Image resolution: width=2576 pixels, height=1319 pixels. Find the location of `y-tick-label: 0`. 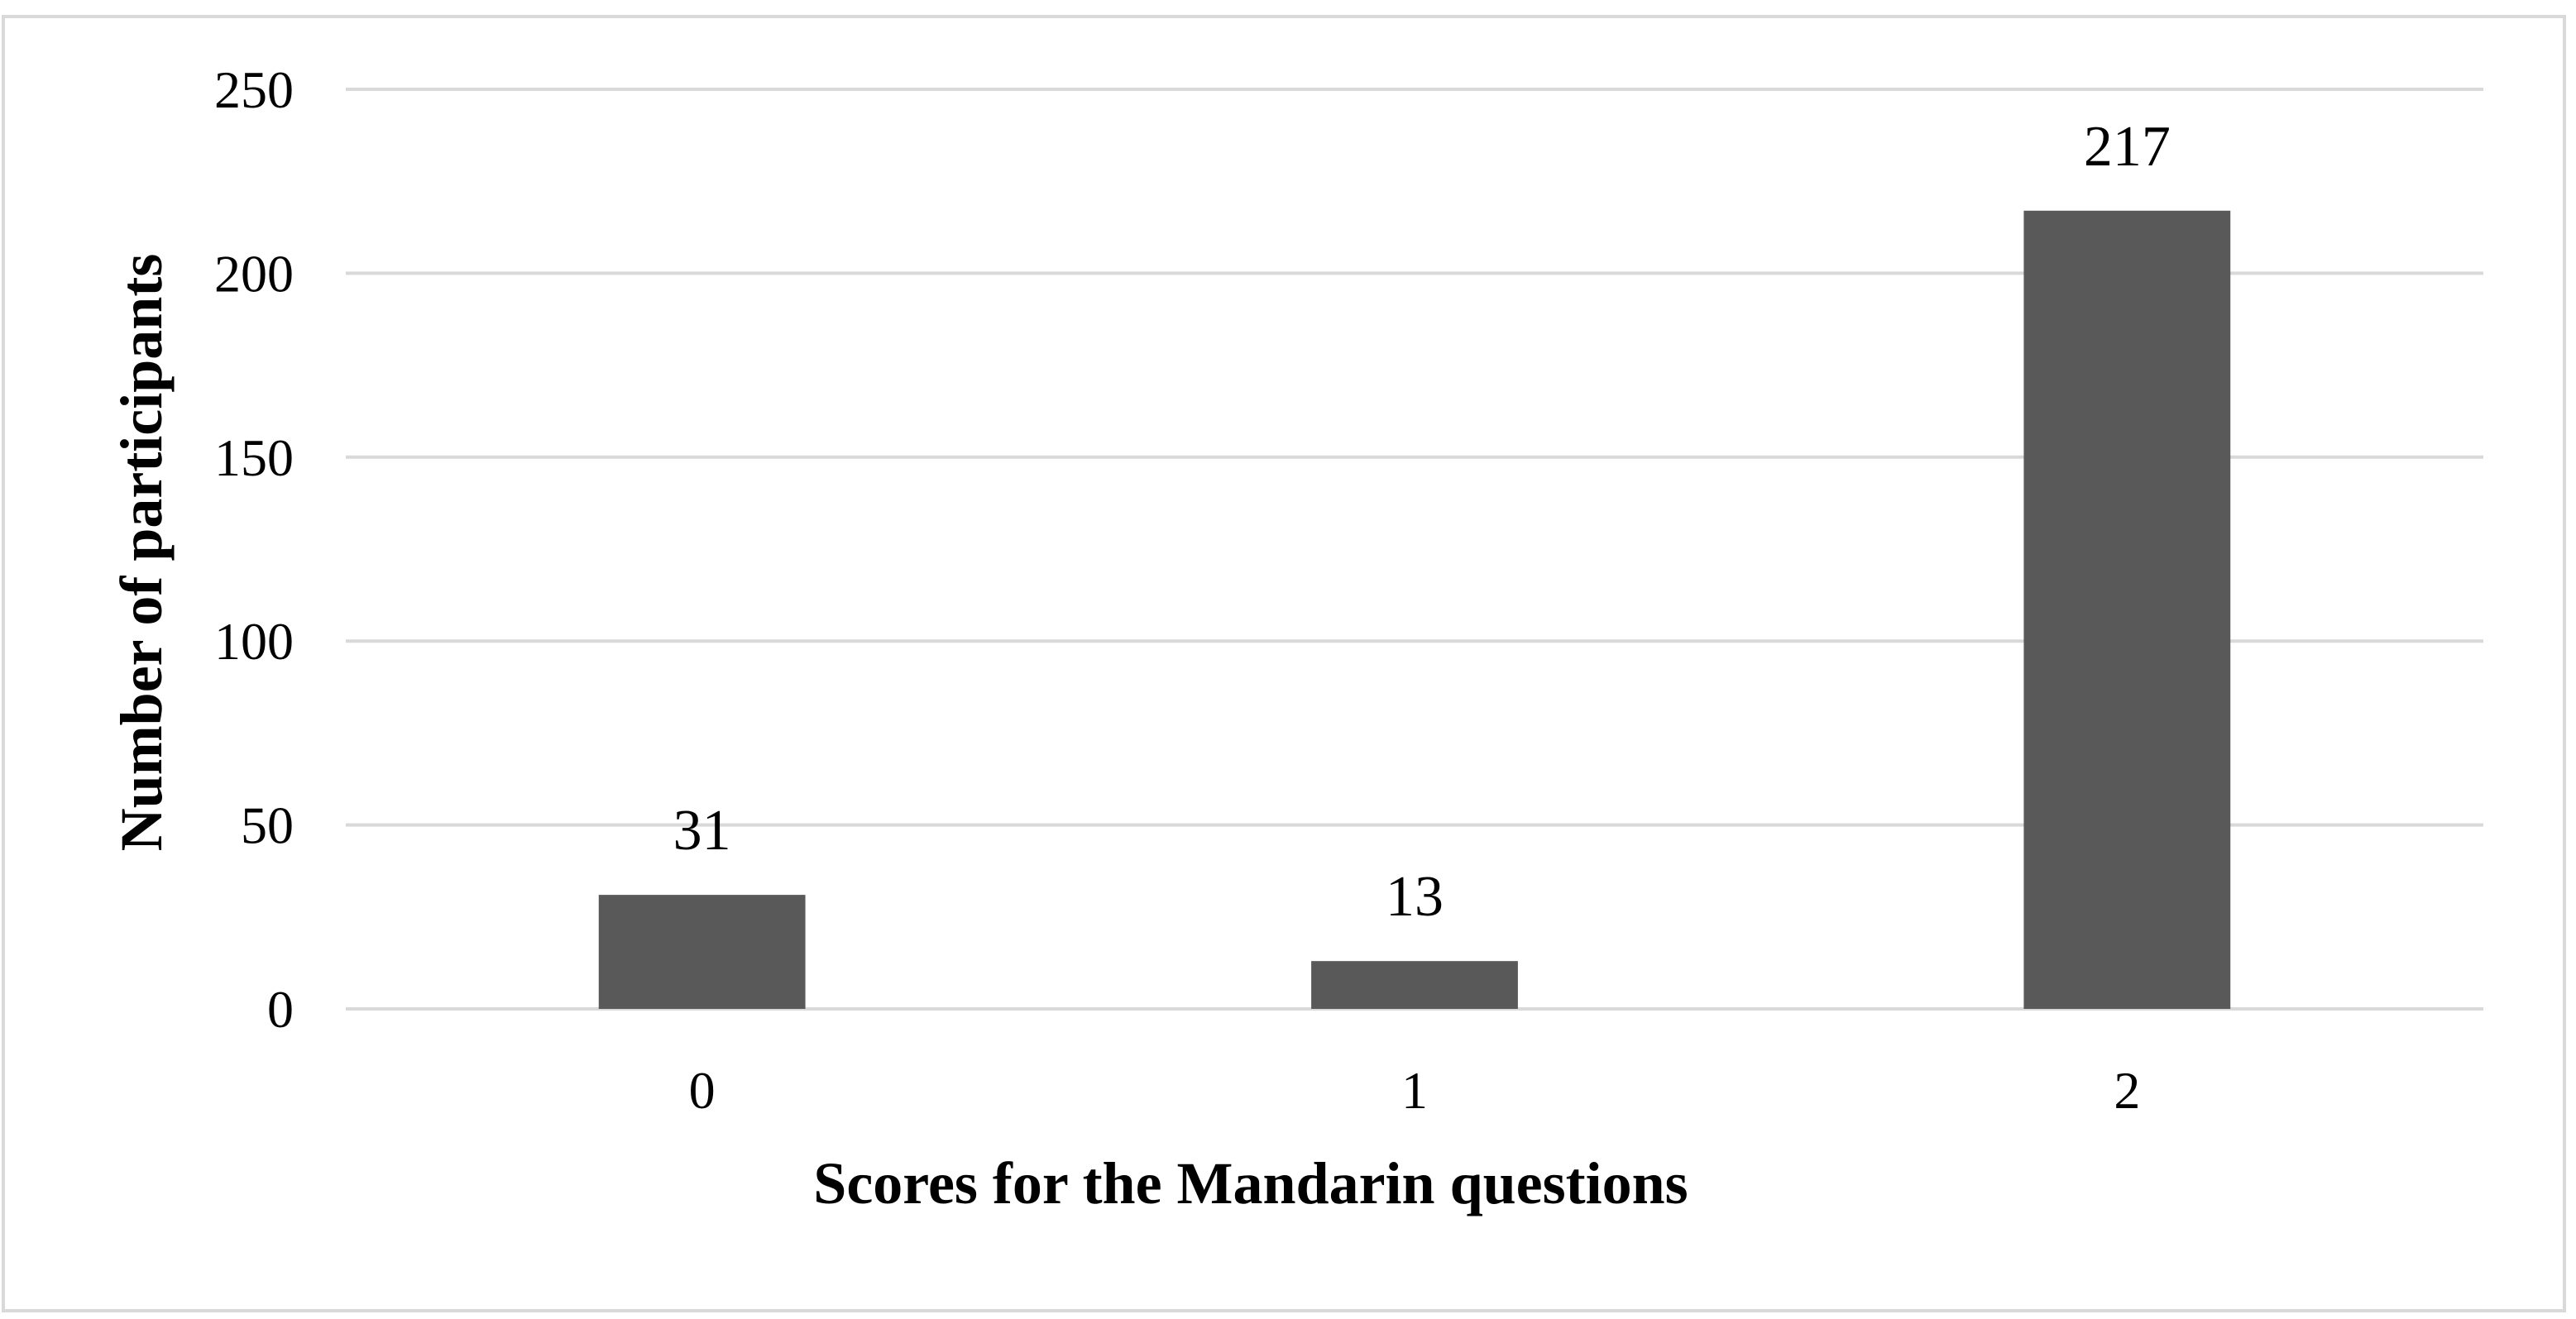

y-tick-label: 0 is located at coordinates (280, 1009).